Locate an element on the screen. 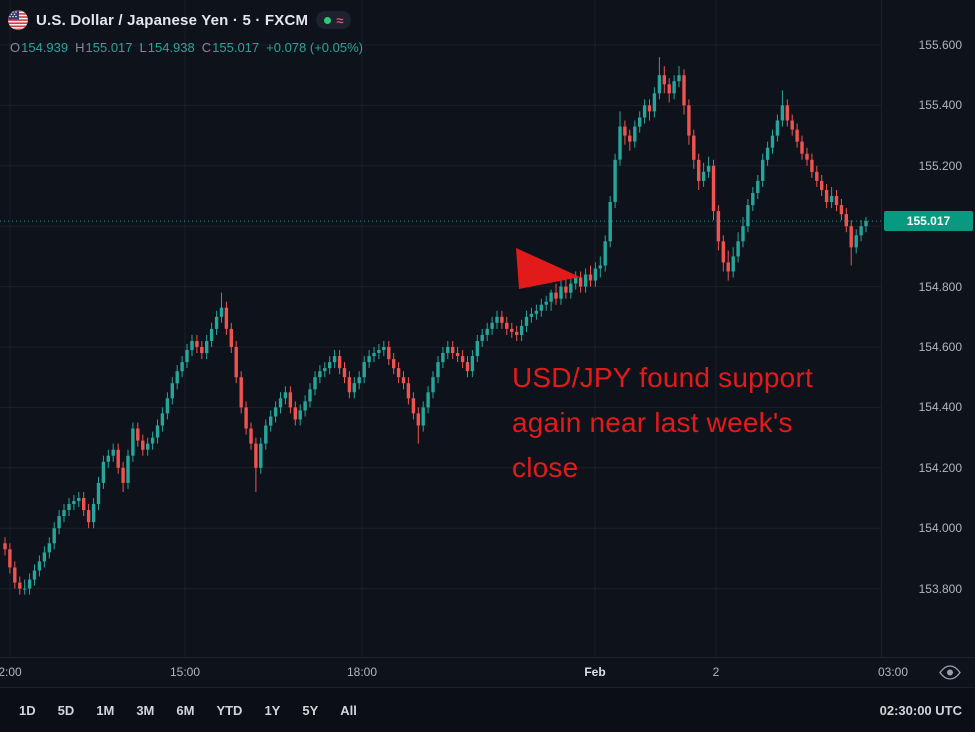  open-value: 154.939 is located at coordinates (45, 47).